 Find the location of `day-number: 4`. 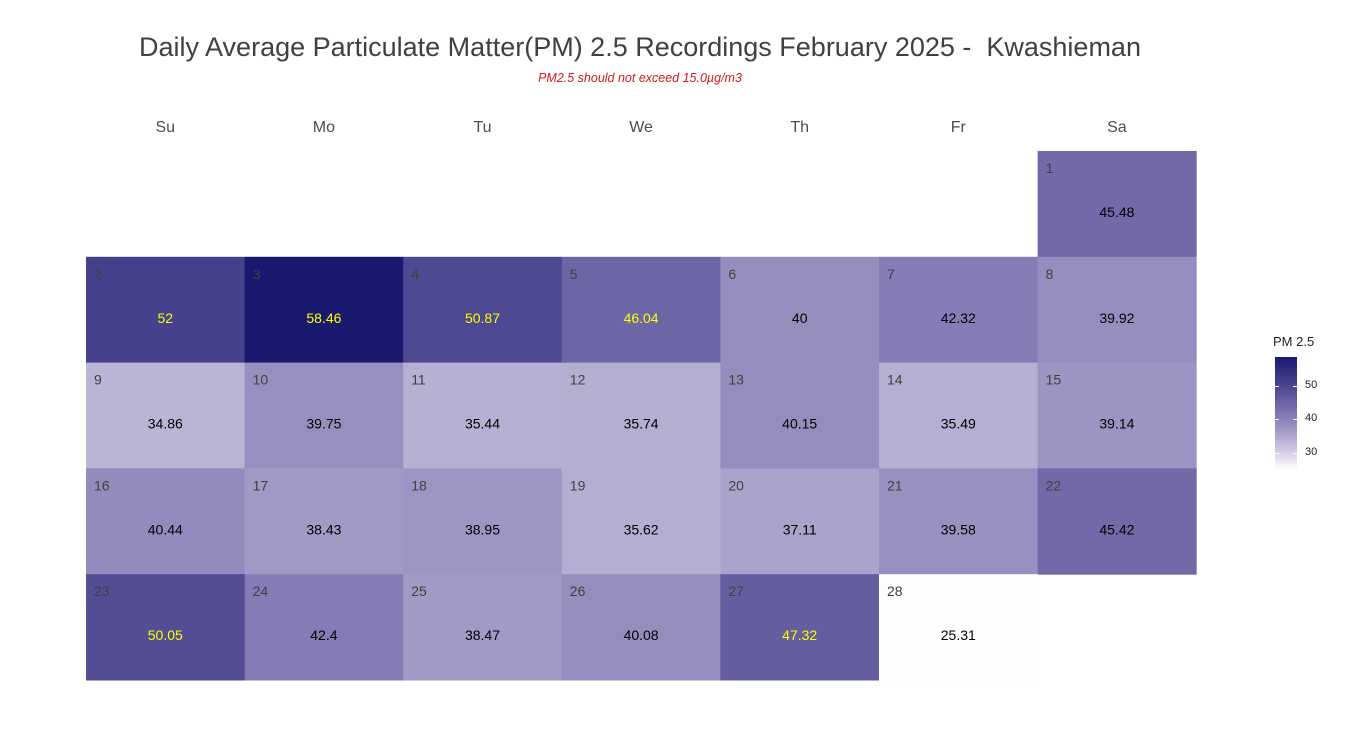

day-number: 4 is located at coordinates (415, 274).